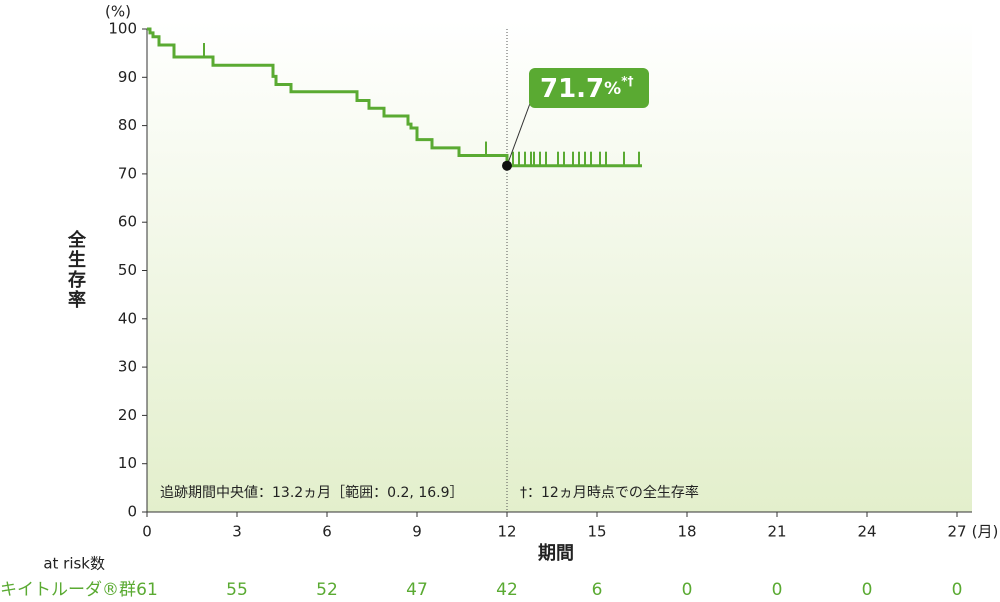  Describe the element at coordinates (74, 564) in the screenshot. I see `at-risk-label: at risk数` at that location.